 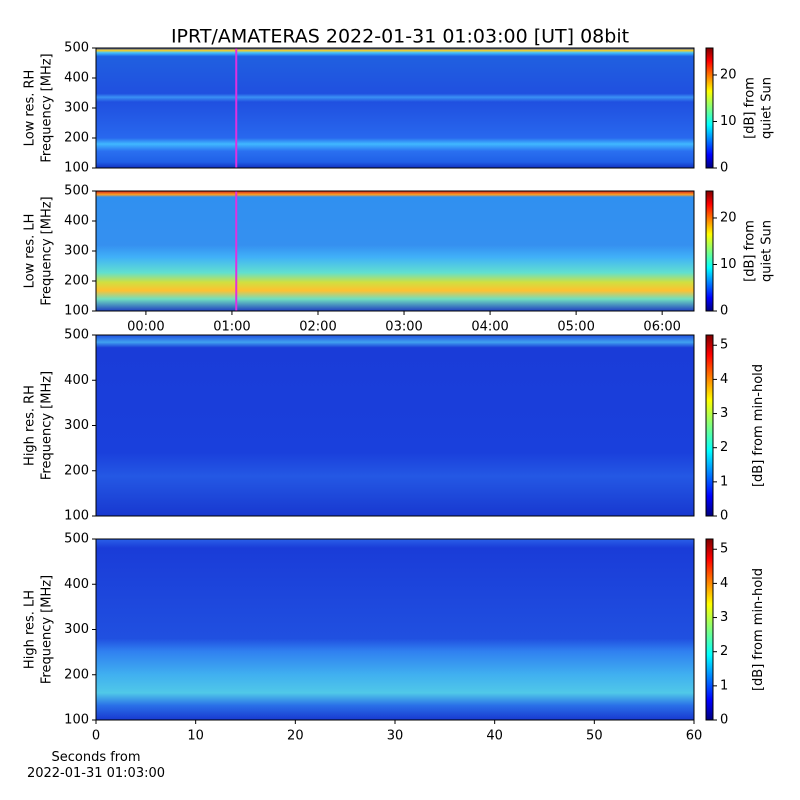 I want to click on x-tick-label: 50, so click(x=594, y=736).